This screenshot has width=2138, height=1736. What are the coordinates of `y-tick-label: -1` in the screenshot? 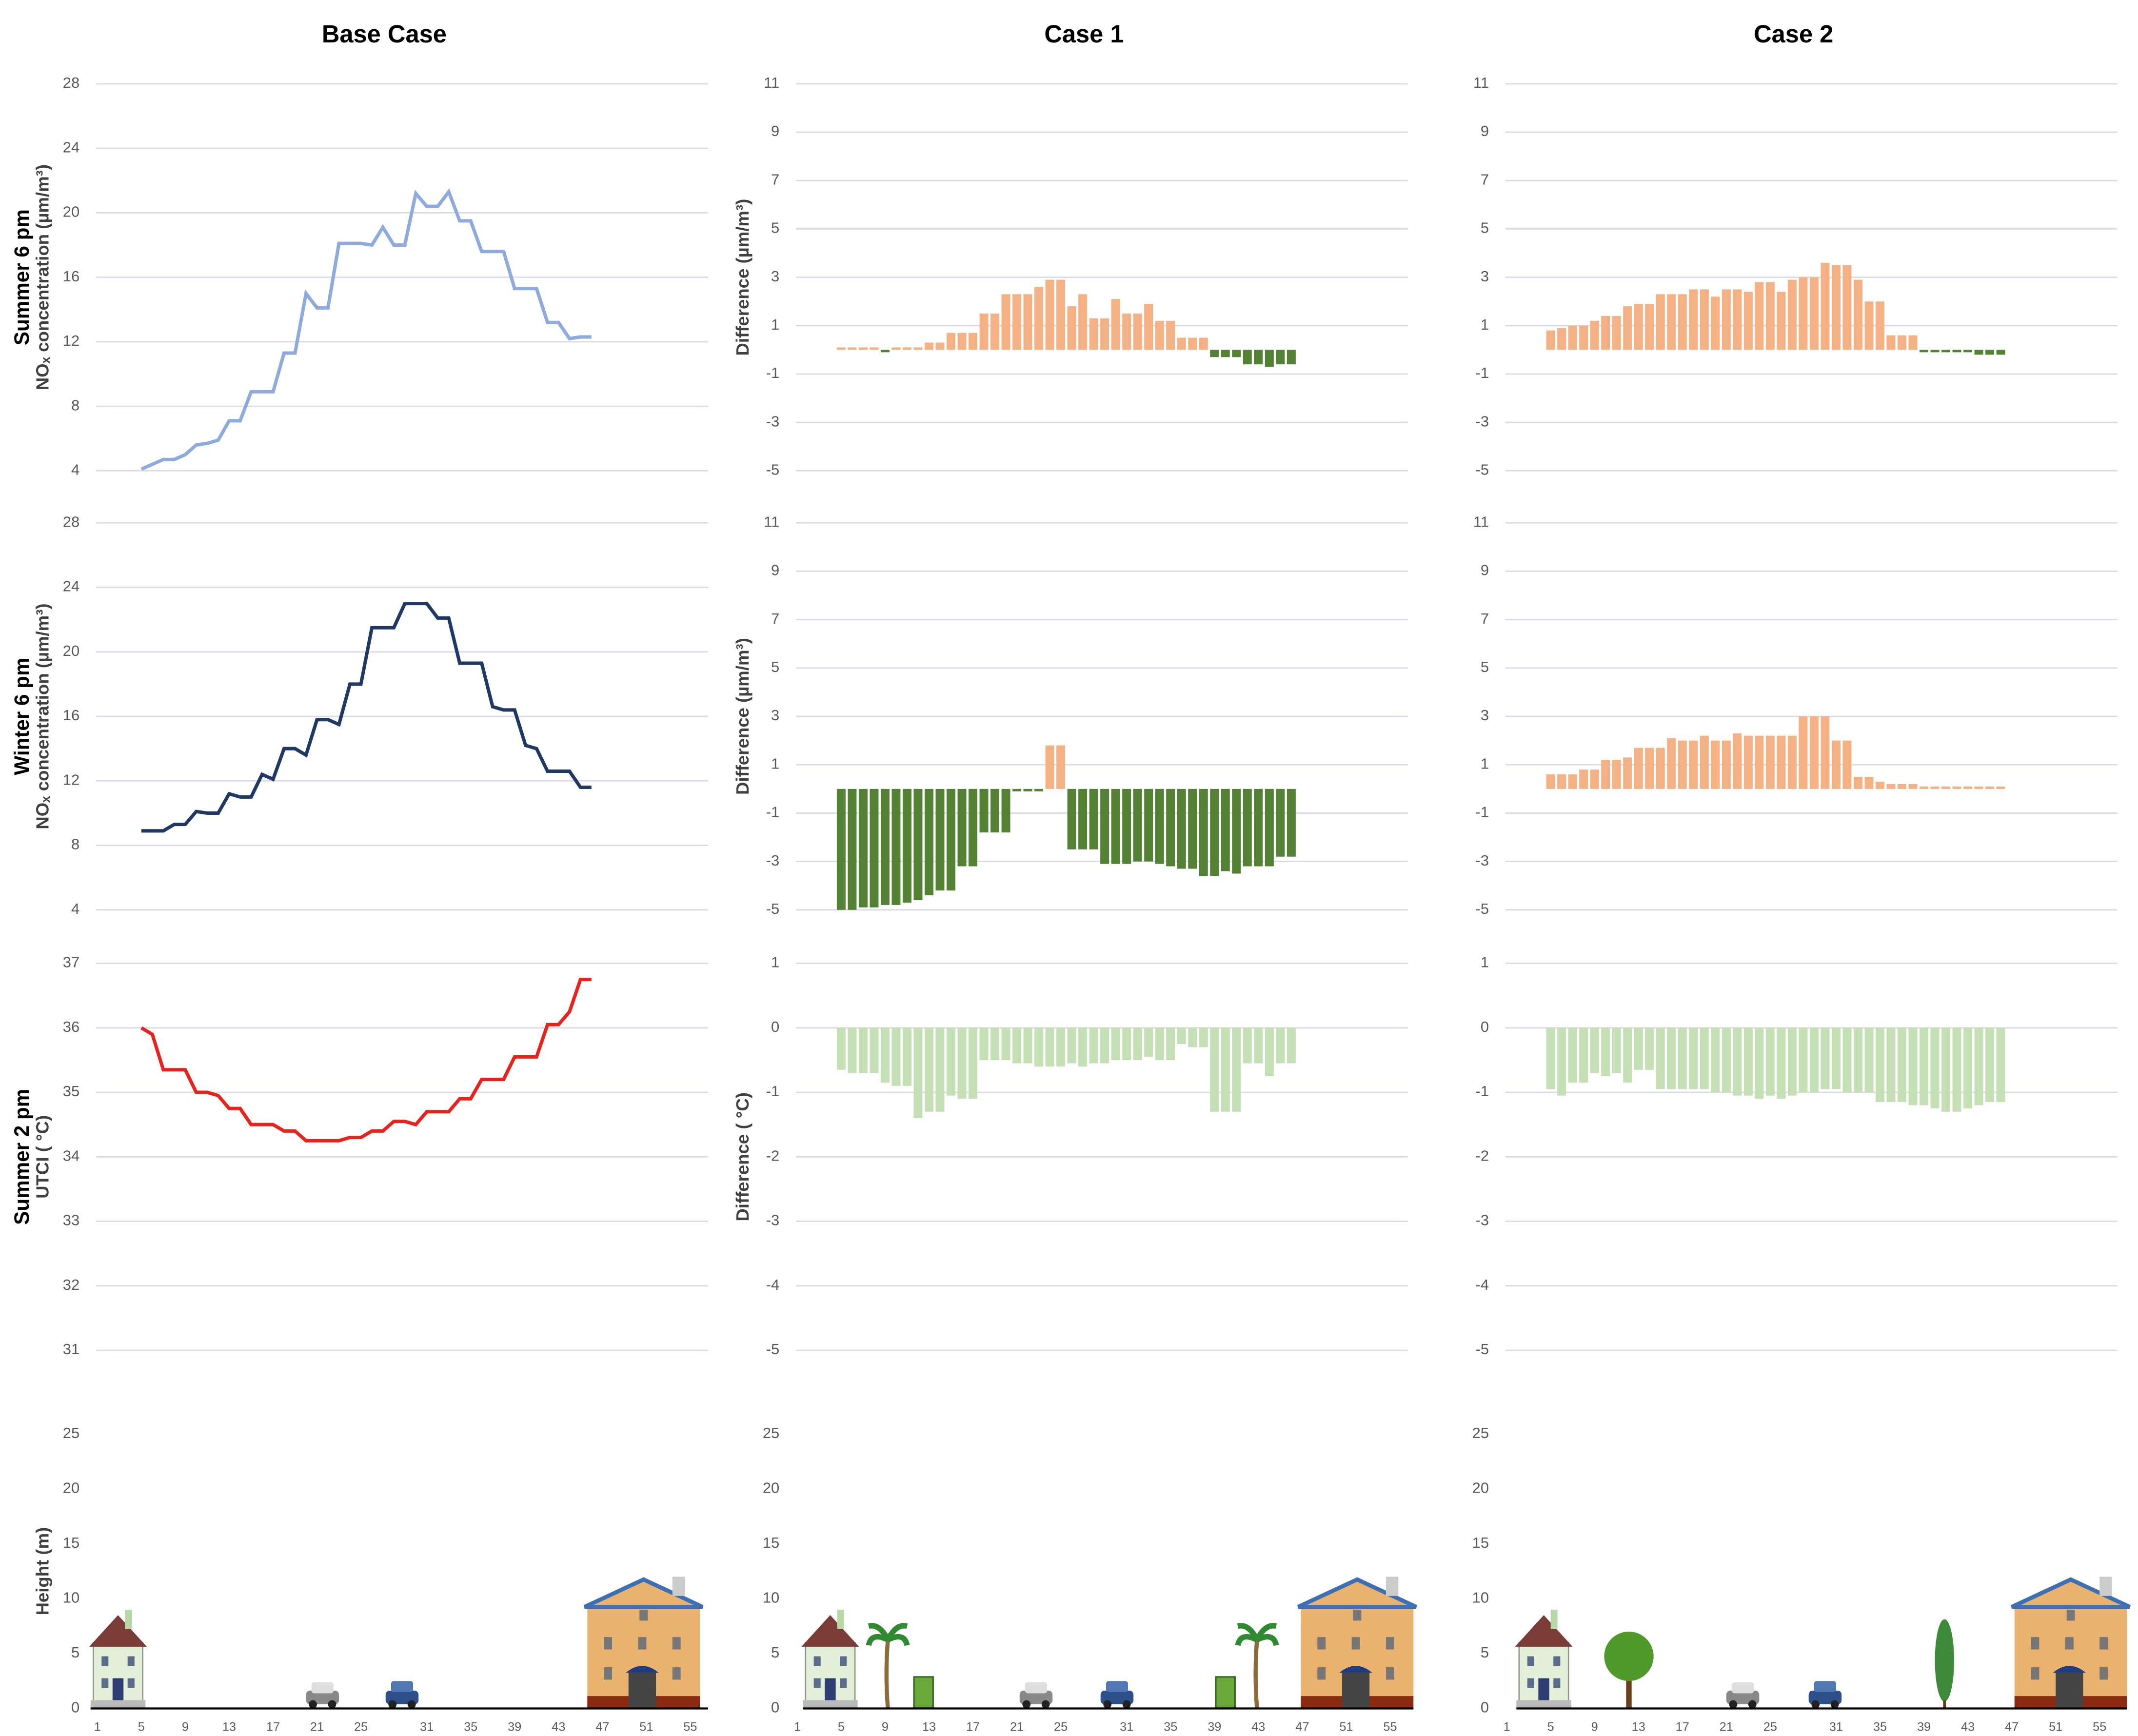 It's located at (1482, 812).